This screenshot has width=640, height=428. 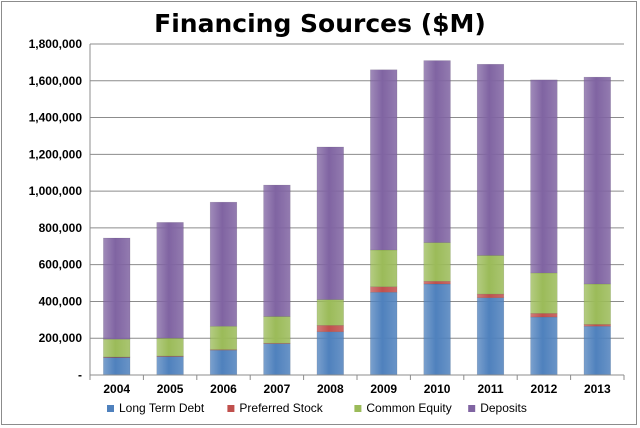 I want to click on y-tick-label: 200,000, so click(x=61, y=338).